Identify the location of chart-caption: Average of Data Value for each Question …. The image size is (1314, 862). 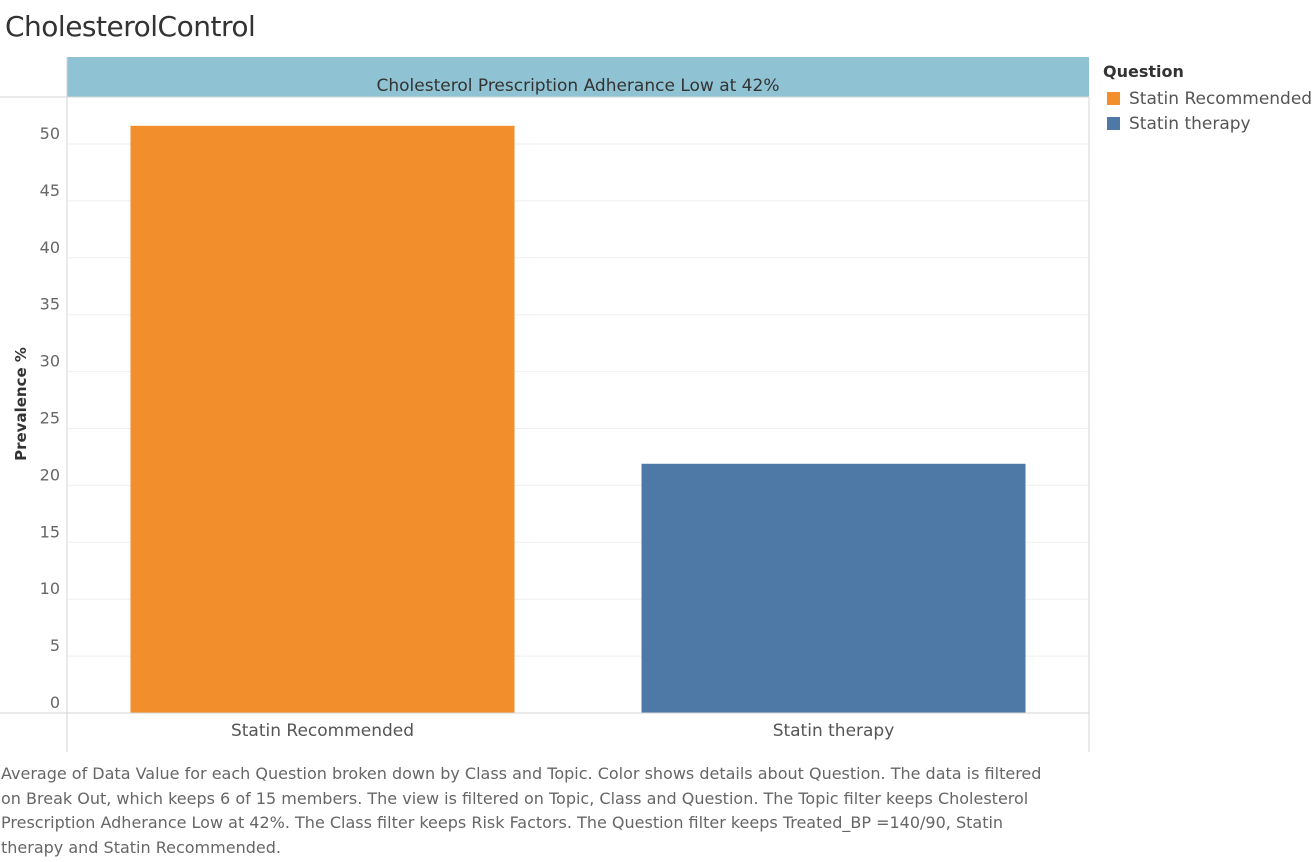
(521, 810).